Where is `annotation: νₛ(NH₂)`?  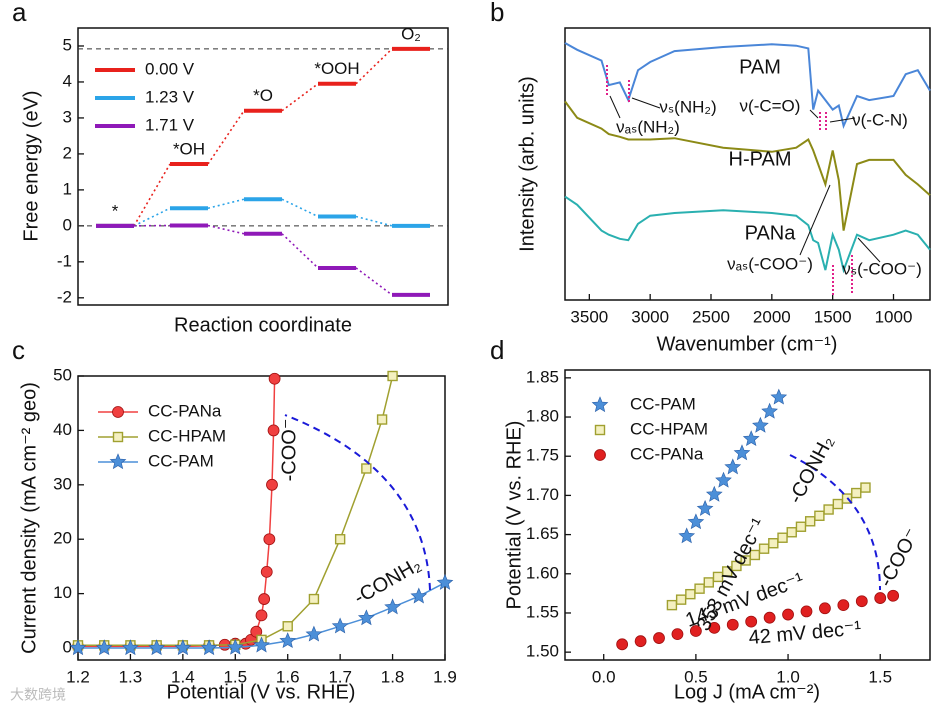 annotation: νₛ(NH₂) is located at coordinates (687, 106).